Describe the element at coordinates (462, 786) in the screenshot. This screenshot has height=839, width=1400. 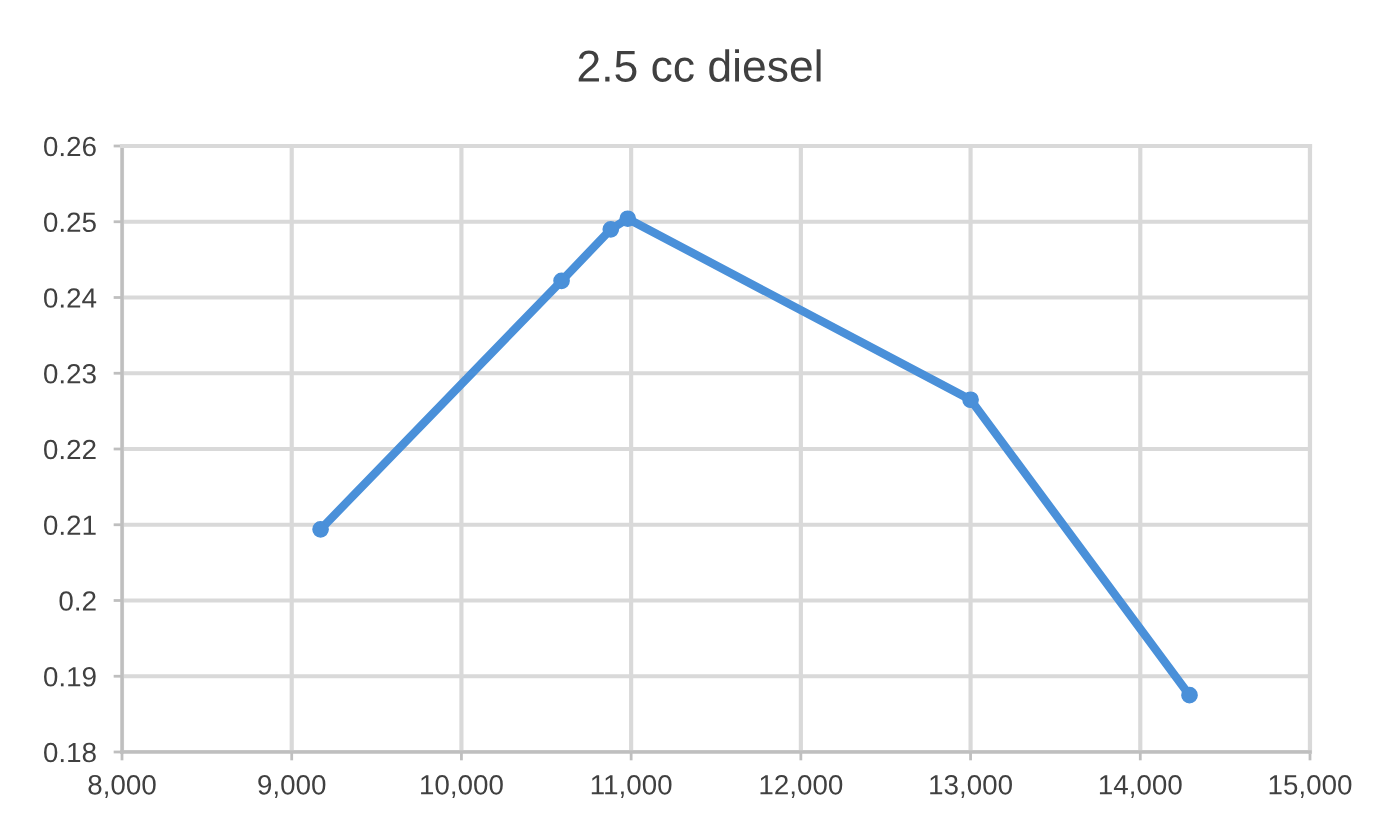
I see `x-tick-label: 10,000` at that location.